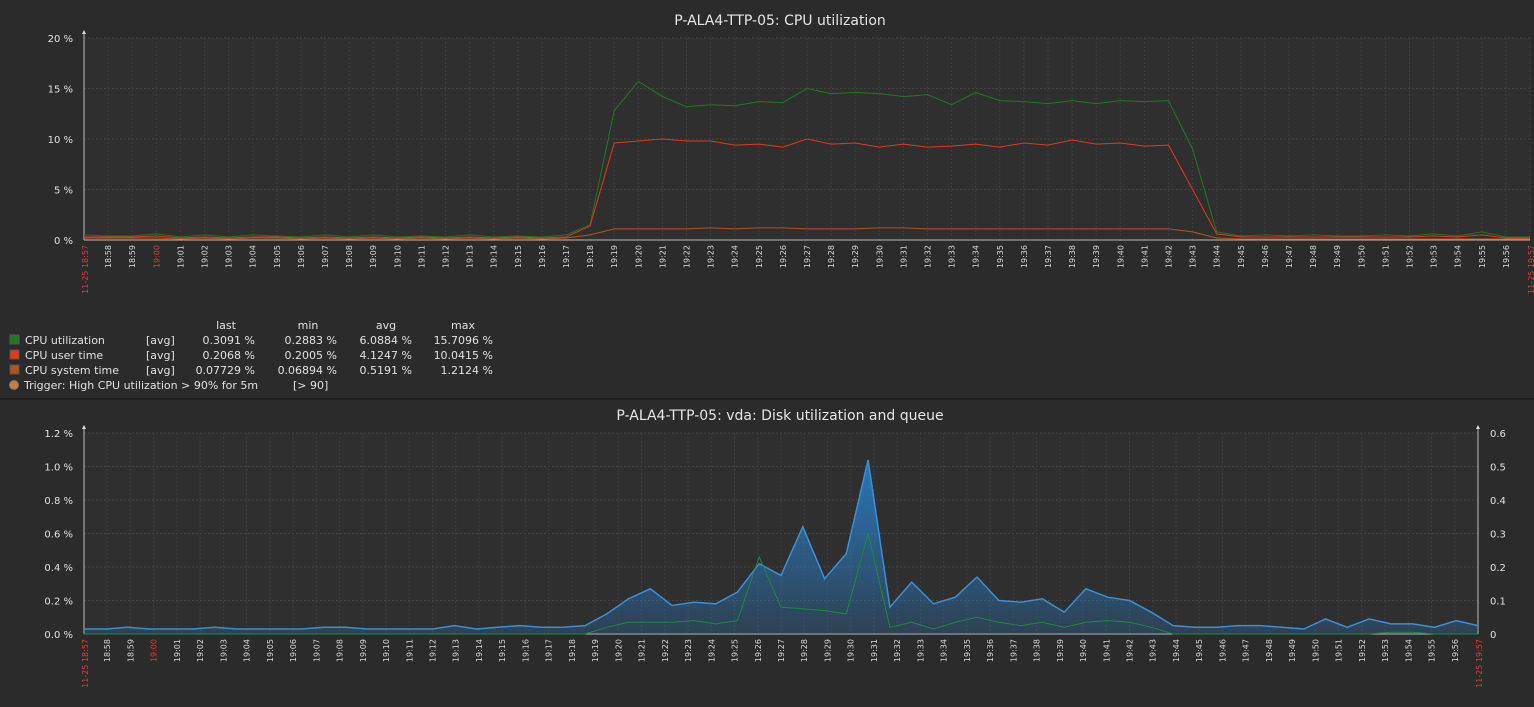 The image size is (1534, 707). What do you see at coordinates (1493, 635) in the screenshot?
I see `y2-tick-label: 0` at bounding box center [1493, 635].